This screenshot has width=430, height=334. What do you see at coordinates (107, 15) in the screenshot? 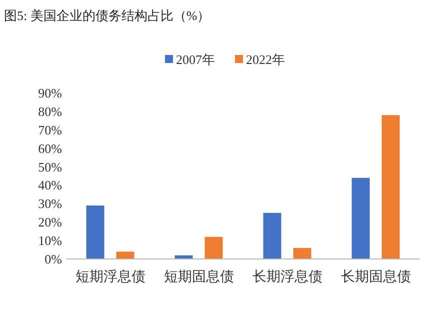
I see `chart-title: 图5: 美国企业的债务结构占比（%）` at bounding box center [107, 15].